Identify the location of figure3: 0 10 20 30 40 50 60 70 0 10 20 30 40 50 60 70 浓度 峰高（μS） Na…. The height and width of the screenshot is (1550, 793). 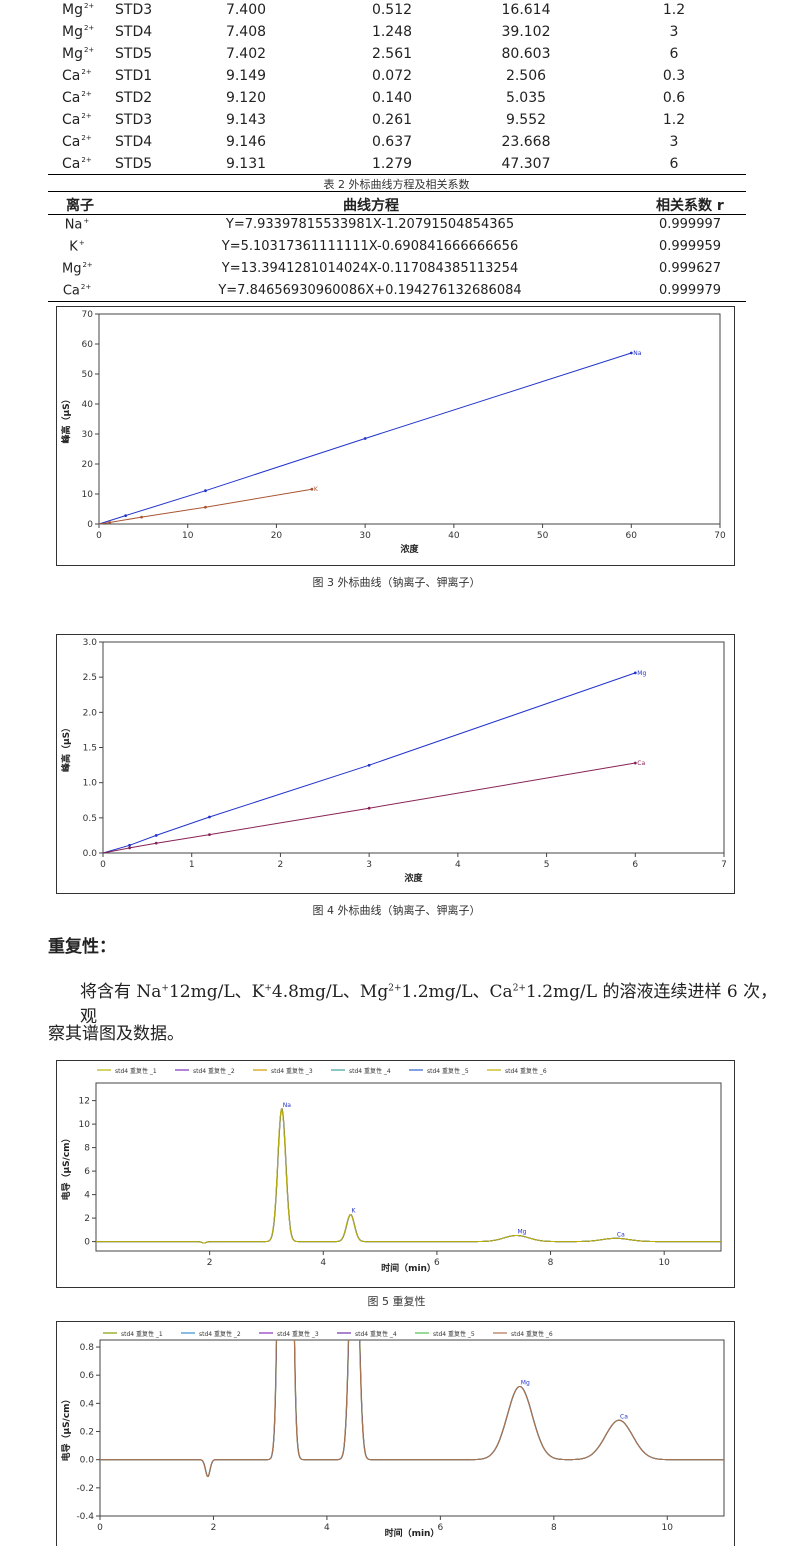
(395, 436).